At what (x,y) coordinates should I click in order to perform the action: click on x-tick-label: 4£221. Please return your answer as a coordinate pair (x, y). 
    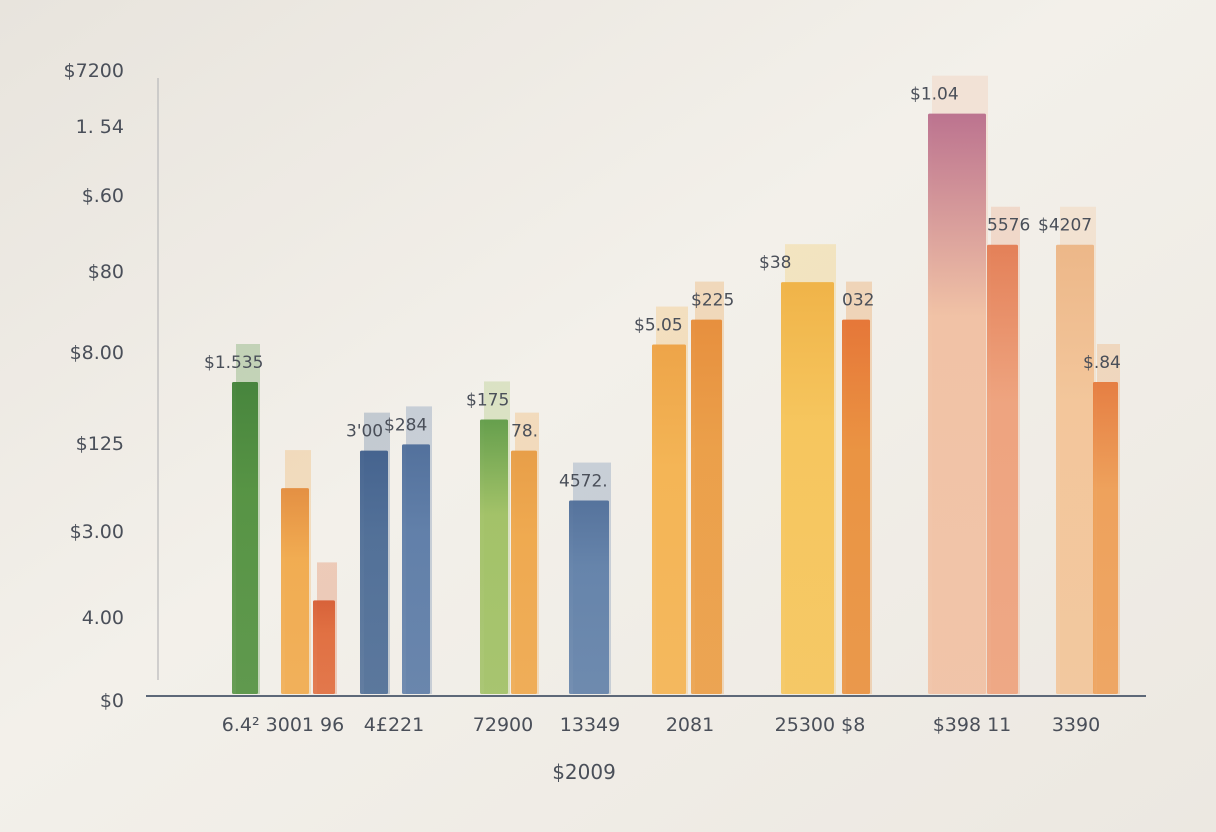
    Looking at the image, I should click on (394, 725).